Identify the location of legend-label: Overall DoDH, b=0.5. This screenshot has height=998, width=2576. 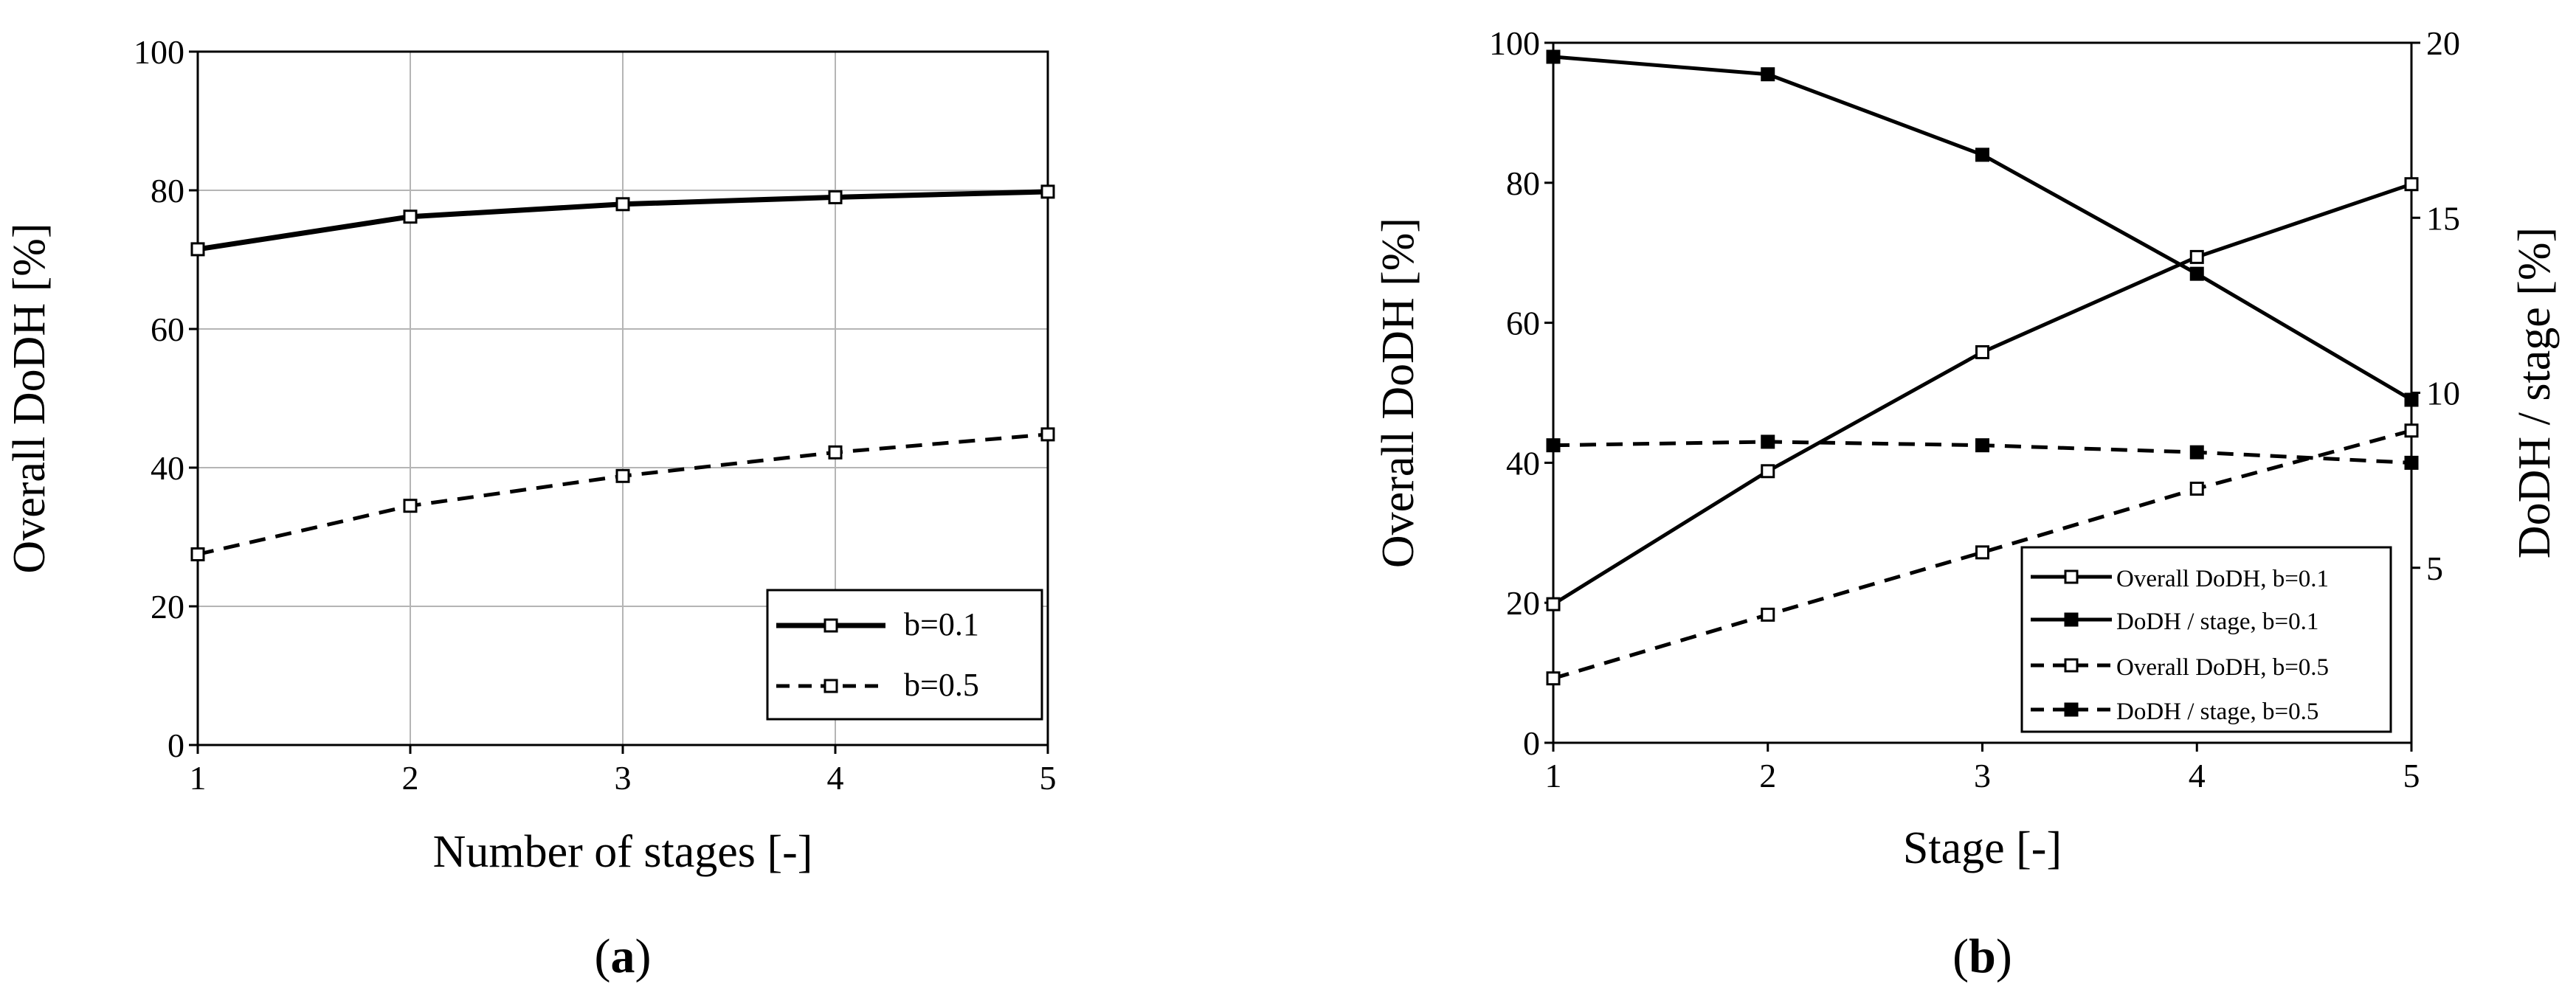
(2223, 668).